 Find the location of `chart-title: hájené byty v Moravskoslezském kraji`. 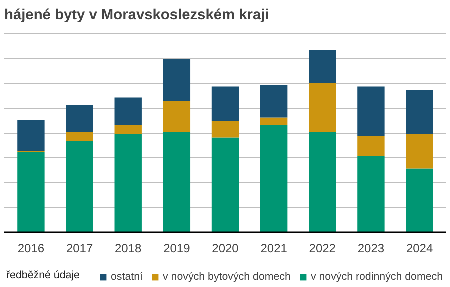

chart-title: hájené byty v Moravskoslezském kraji is located at coordinates (137, 16).